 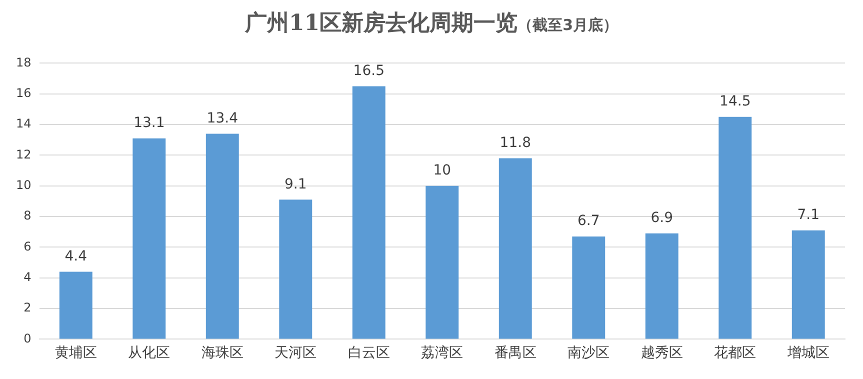 What do you see at coordinates (369, 353) in the screenshot?
I see `x-tick-label: 白云区` at bounding box center [369, 353].